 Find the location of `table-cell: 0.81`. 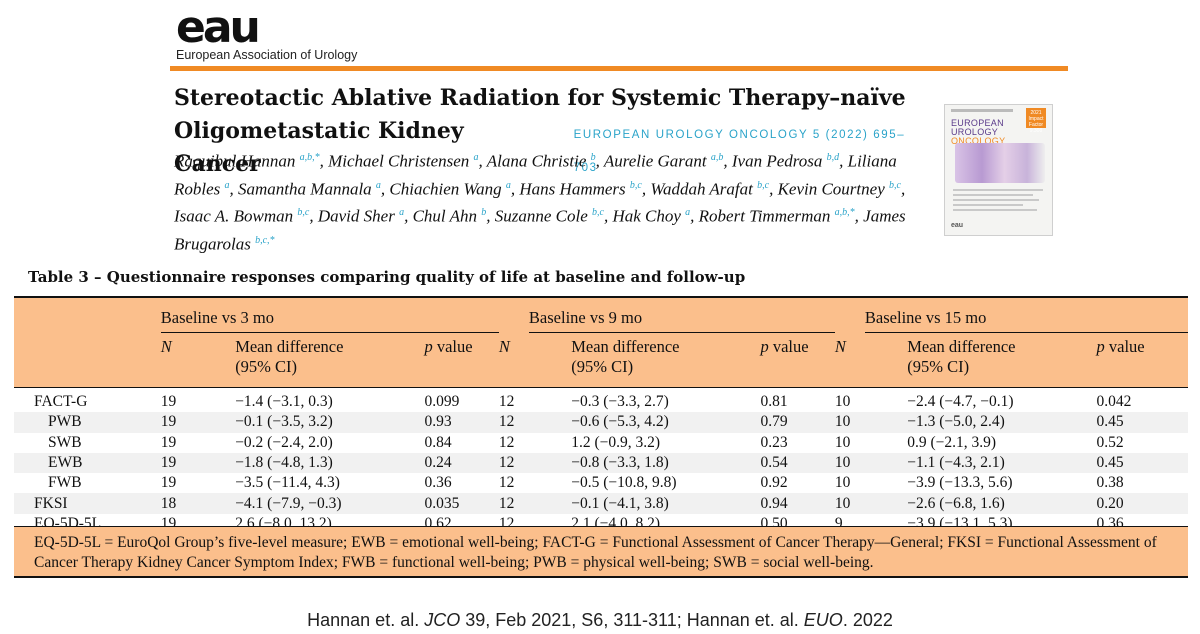

table-cell: 0.81 is located at coordinates (797, 400).